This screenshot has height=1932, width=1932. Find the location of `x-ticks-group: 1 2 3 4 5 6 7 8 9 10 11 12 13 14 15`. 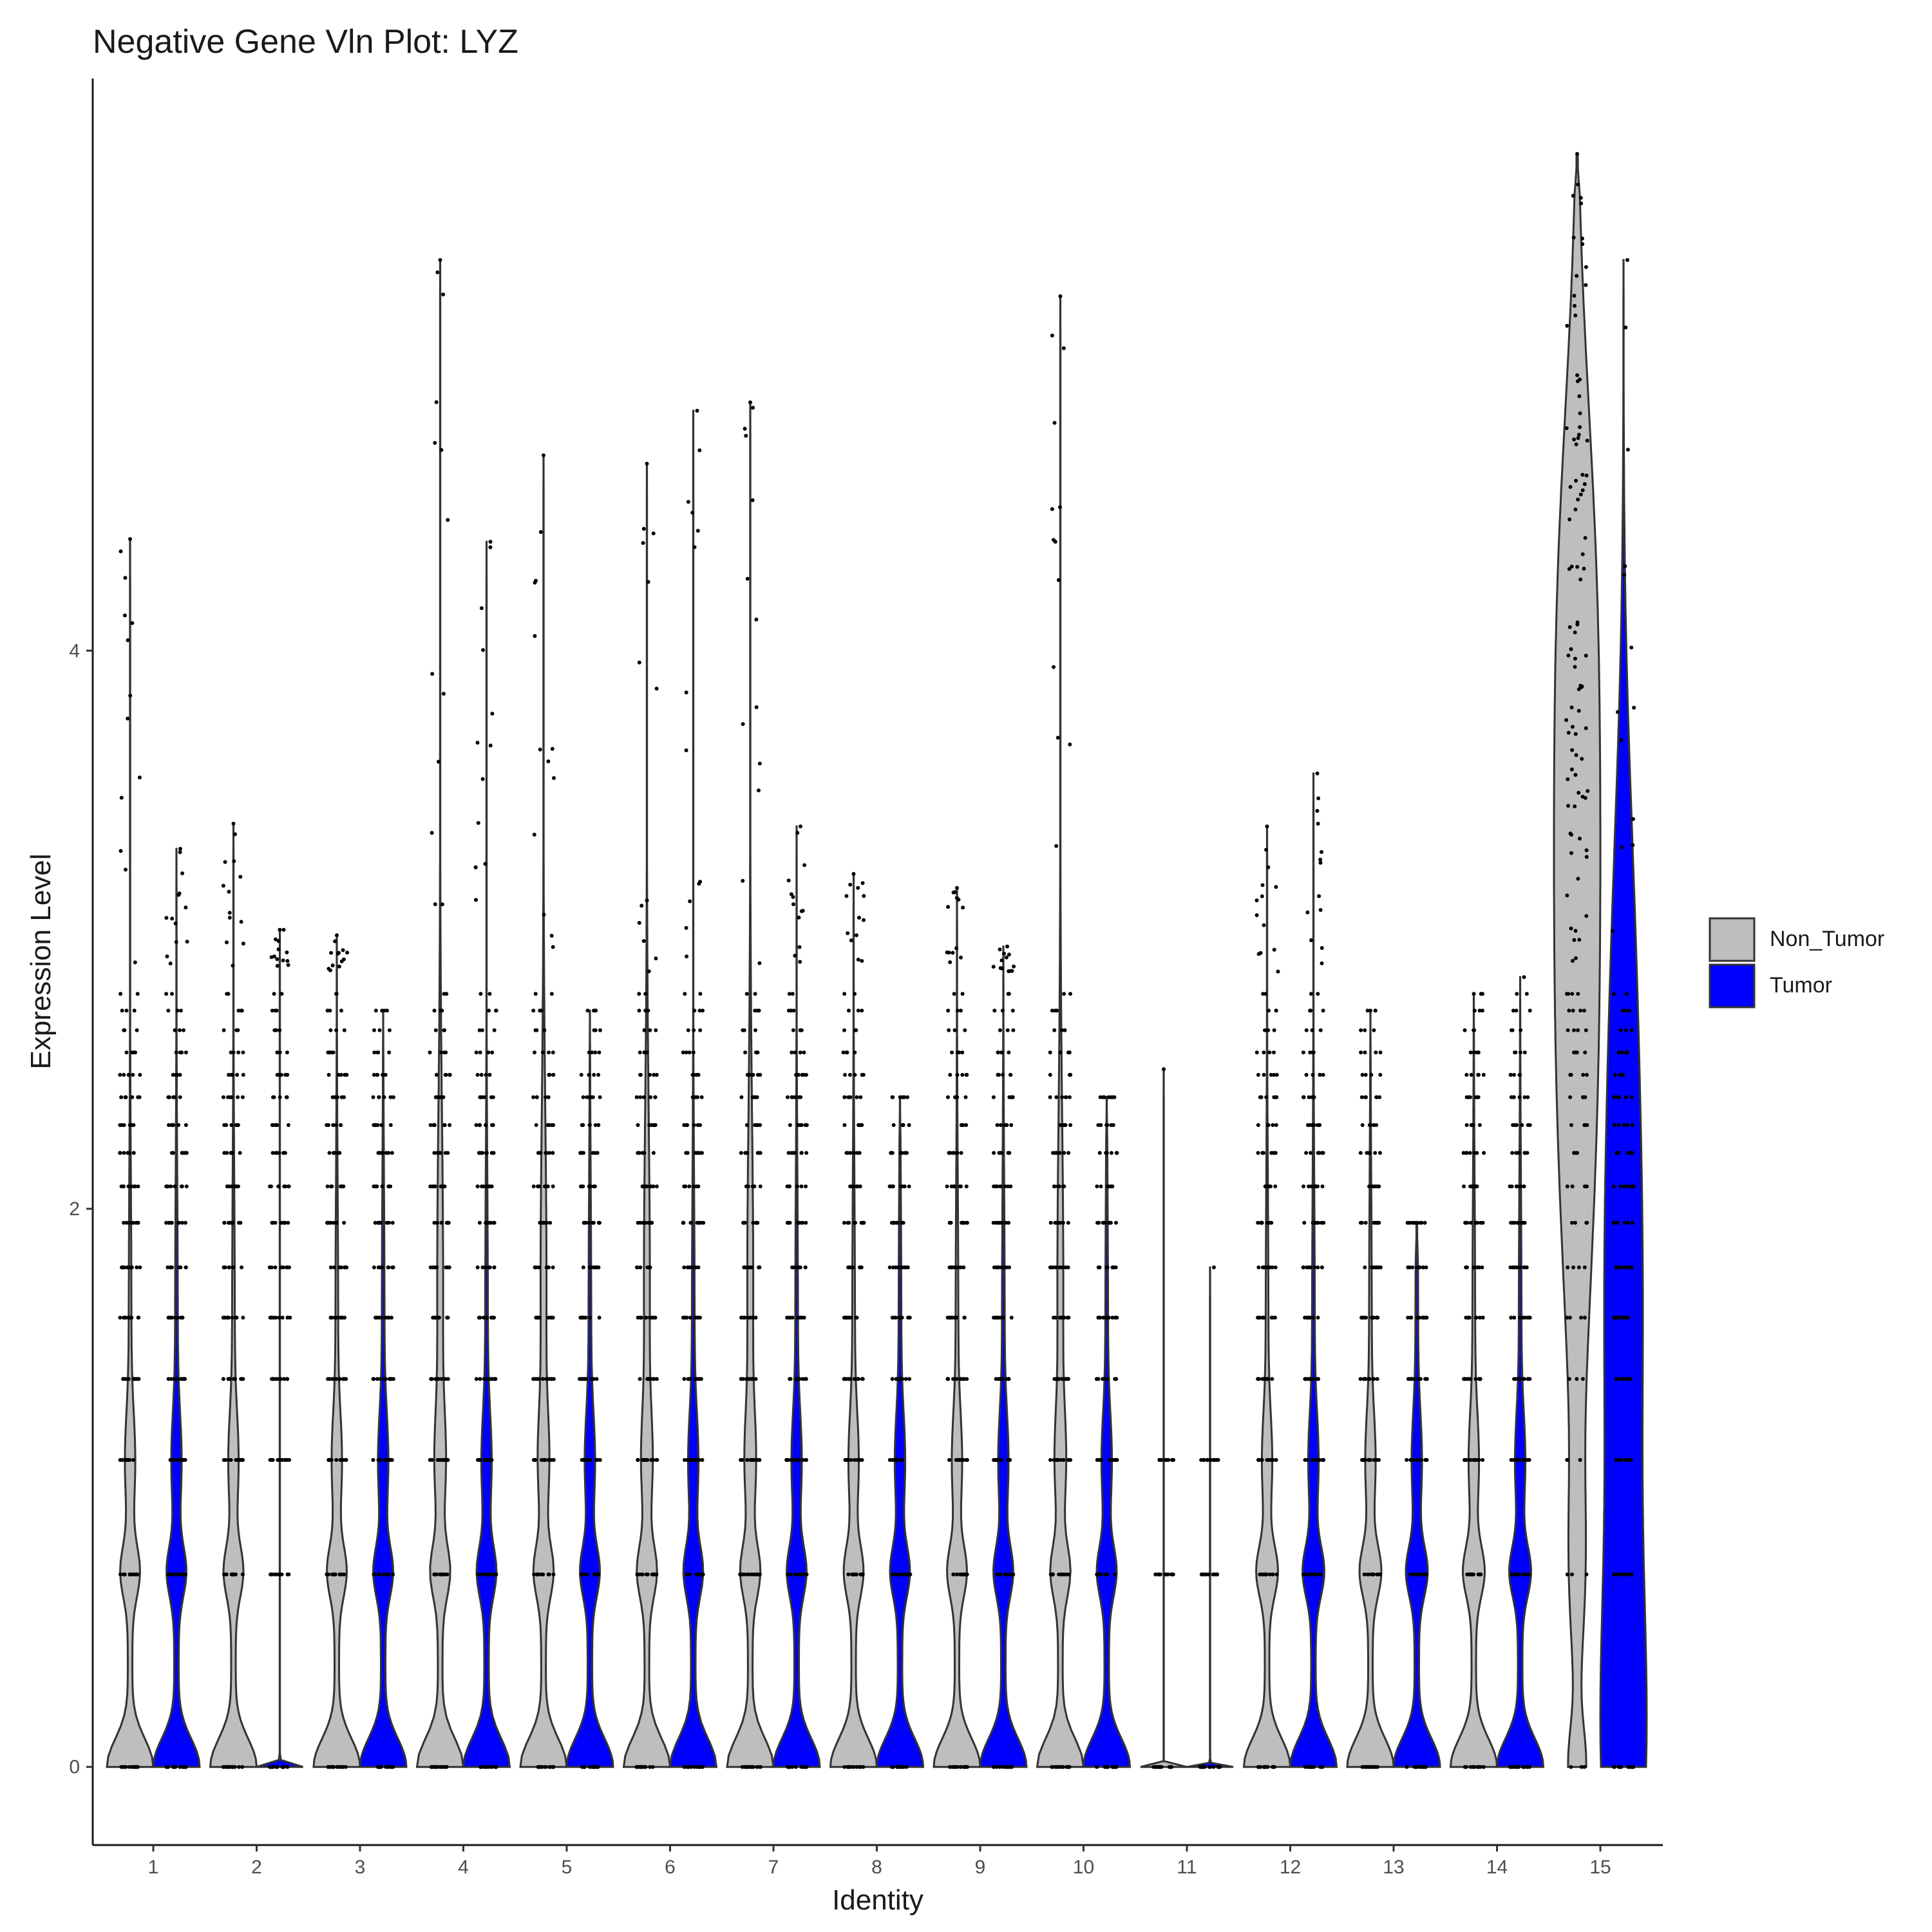

x-ticks-group: 1 2 3 4 5 6 7 8 9 10 11 12 13 14 15 is located at coordinates (879, 1861).